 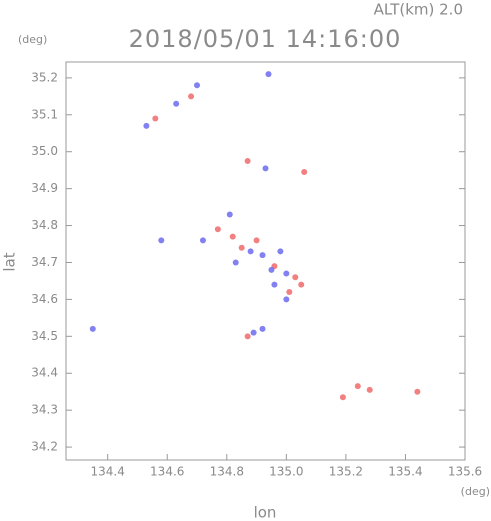 What do you see at coordinates (44, 188) in the screenshot?
I see `y-tick-label: 34.9` at bounding box center [44, 188].